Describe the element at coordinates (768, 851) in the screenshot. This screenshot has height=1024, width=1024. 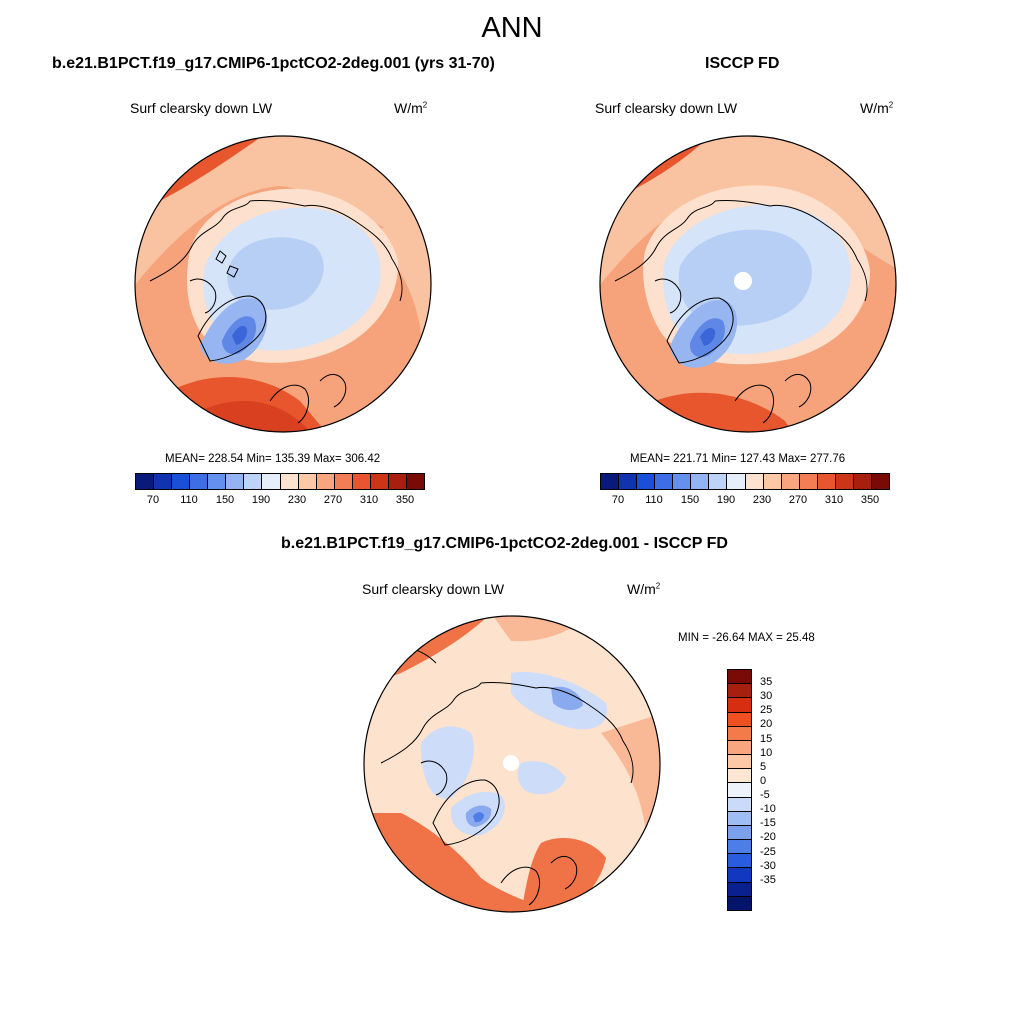
I see `colorbar-tick-label: -25` at that location.